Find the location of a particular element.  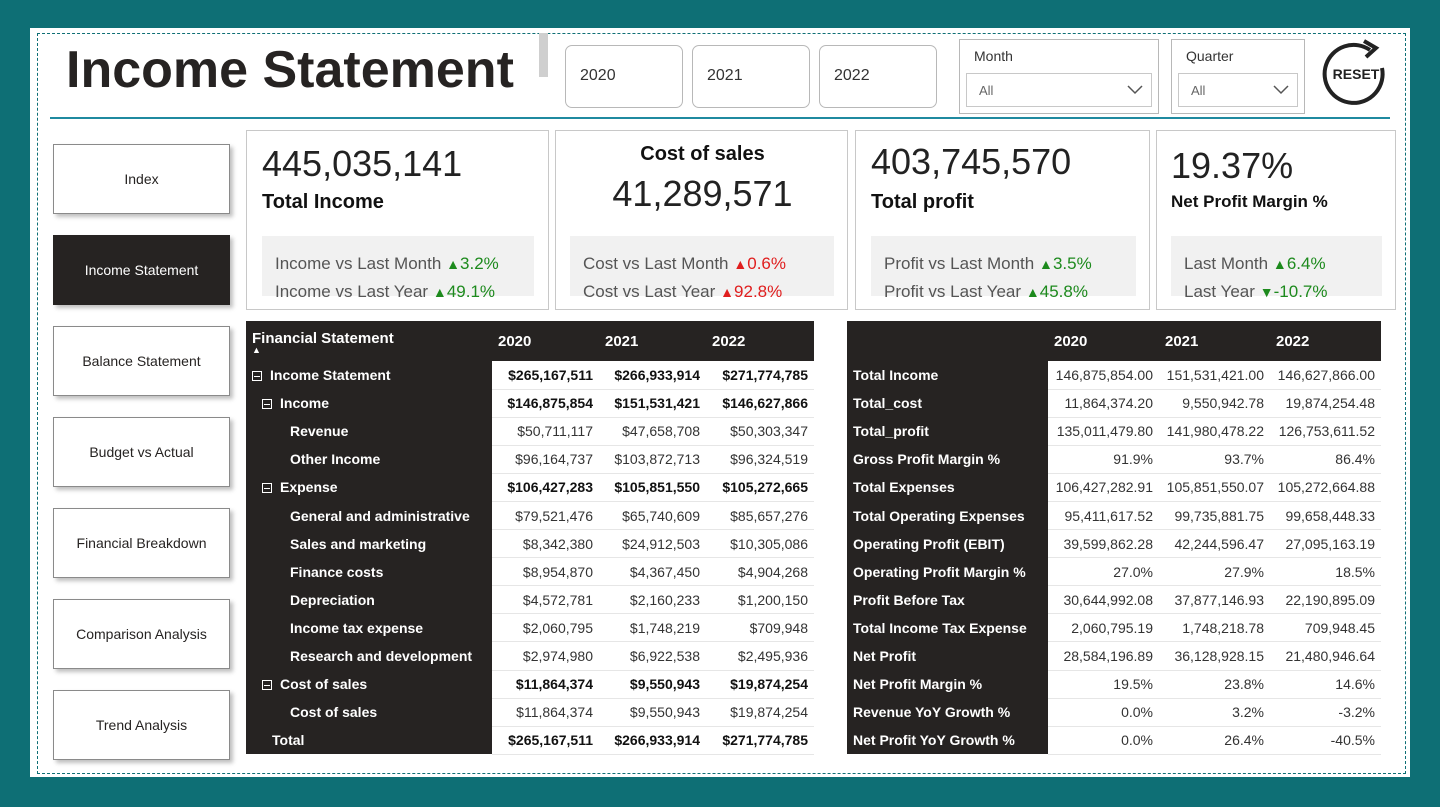

table-cell: 27,095,163.19 is located at coordinates (1325, 544).